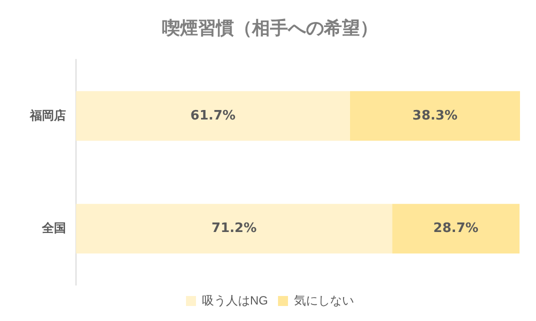 The height and width of the screenshot is (321, 536). Describe the element at coordinates (235, 300) in the screenshot. I see `legend-label: 吸う人はNG` at that location.